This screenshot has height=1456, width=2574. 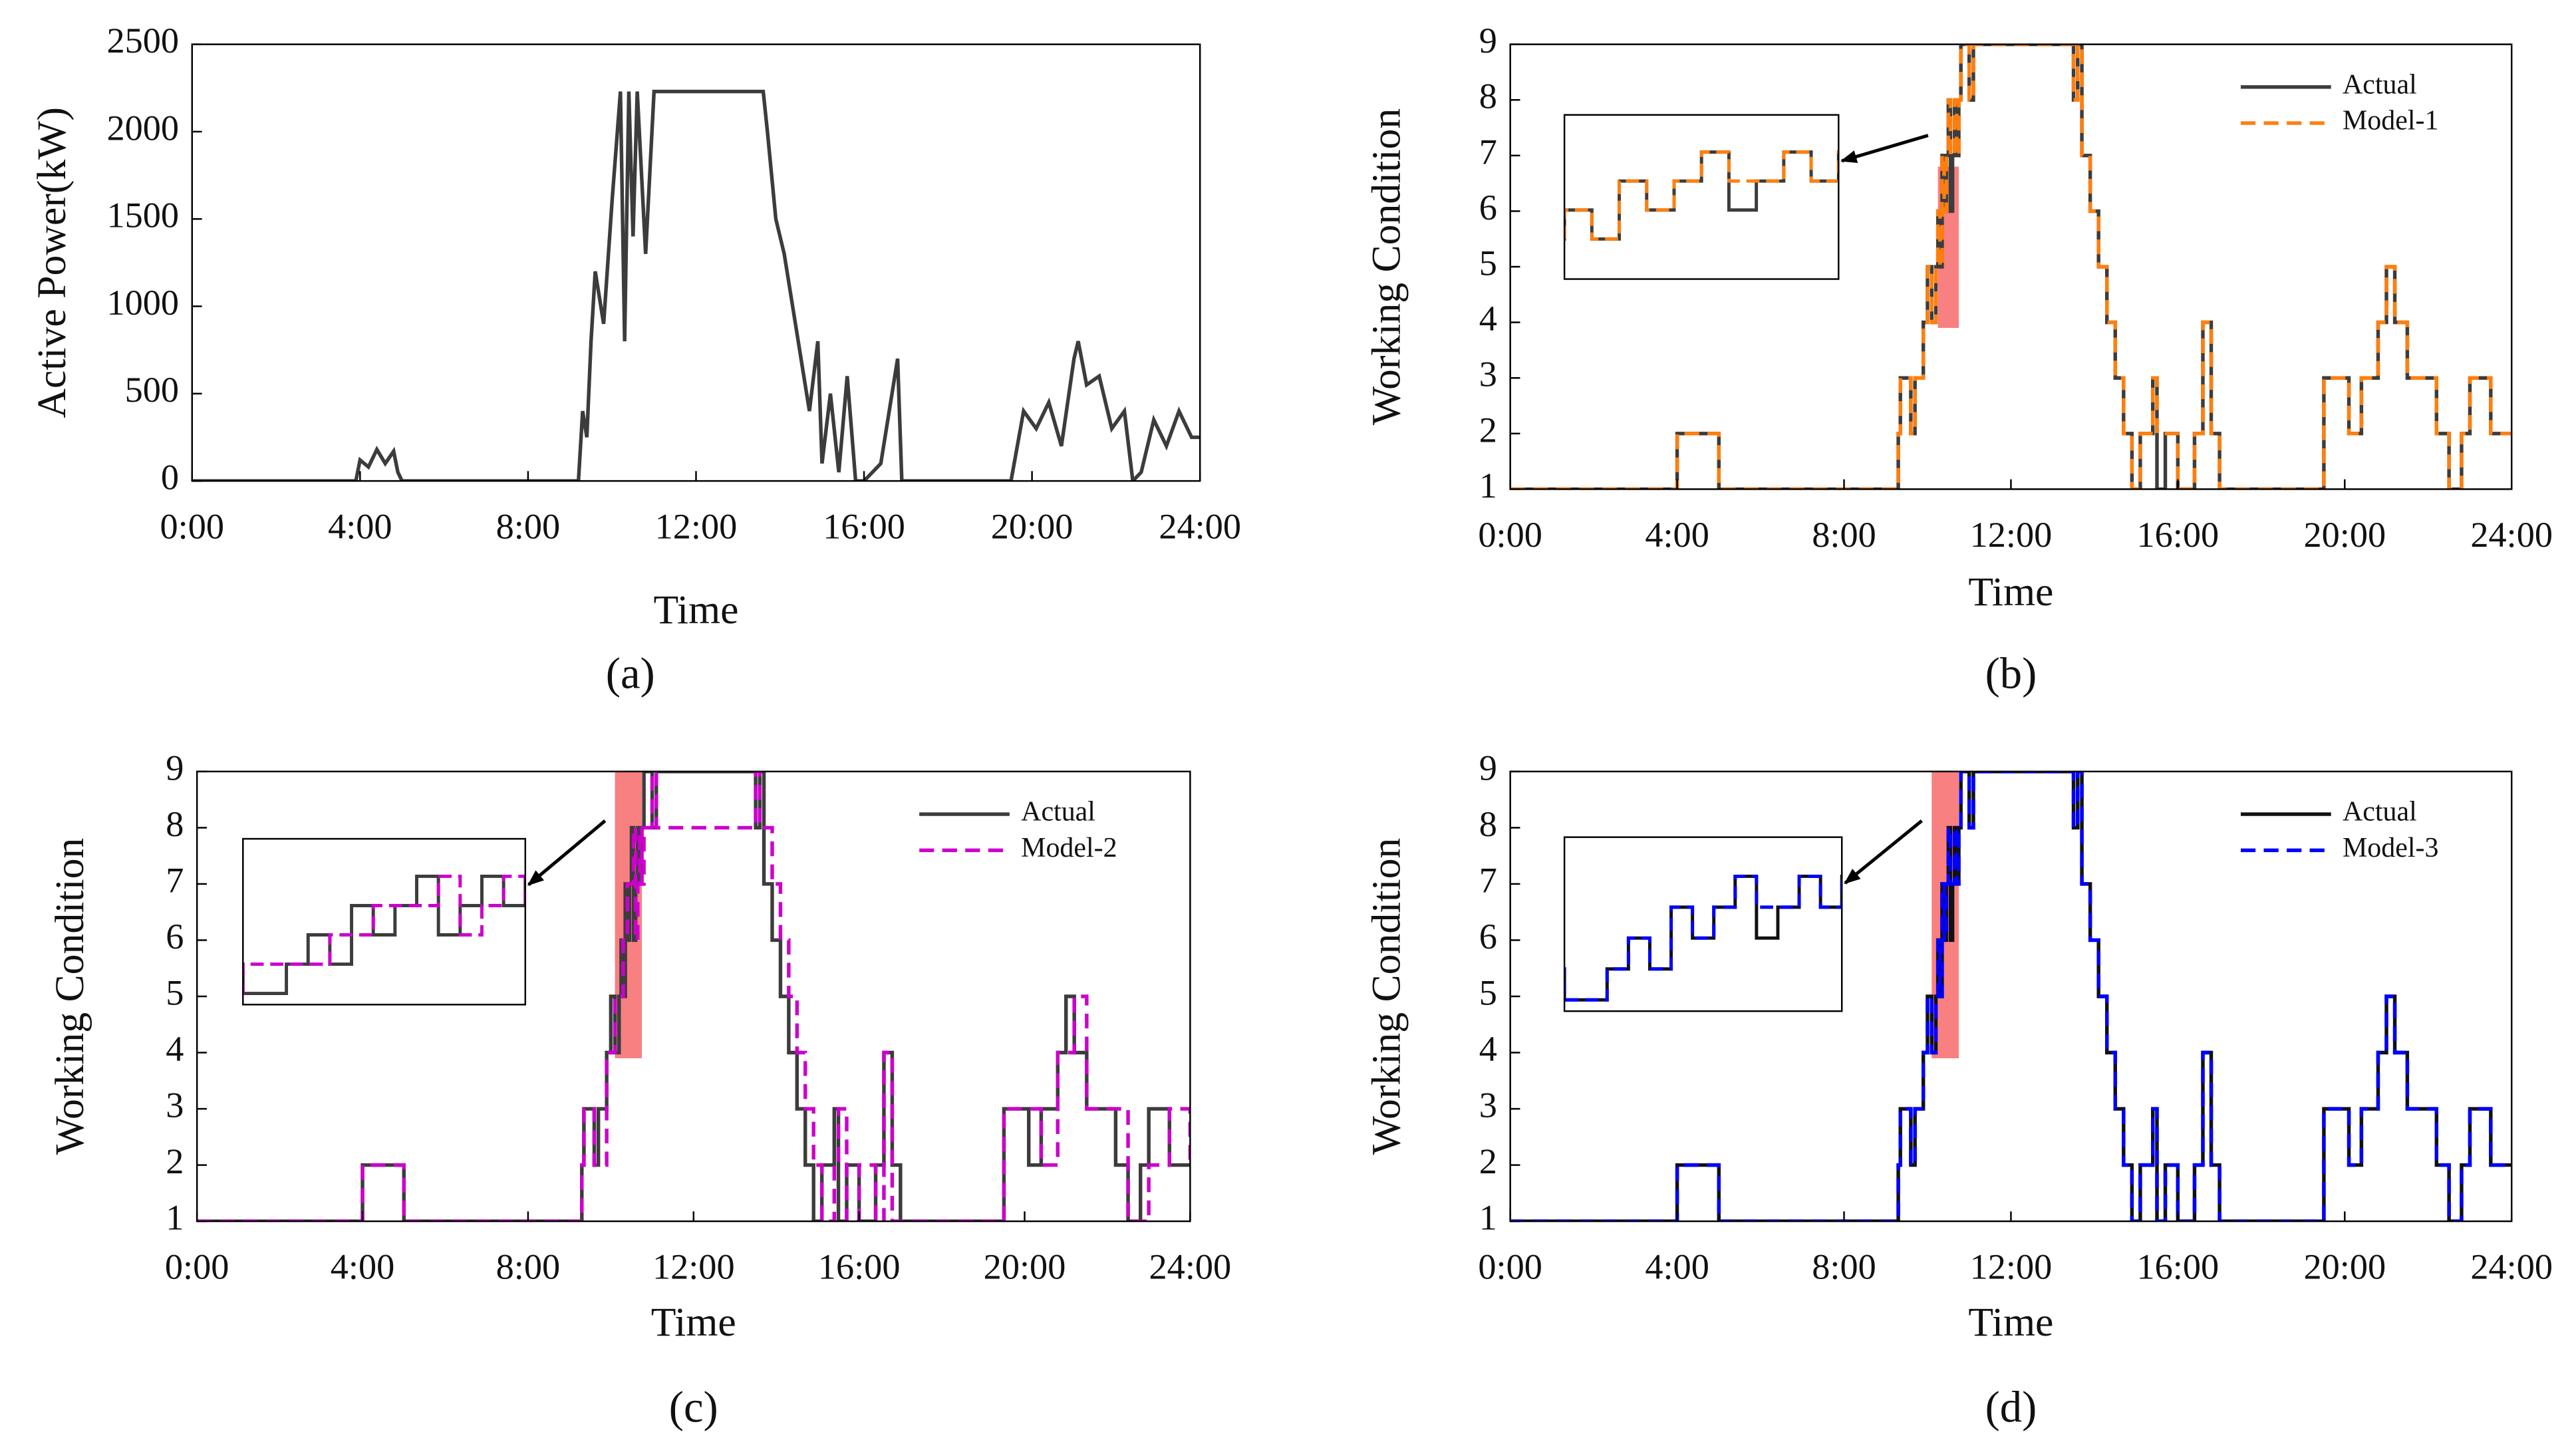 What do you see at coordinates (142, 215) in the screenshot?
I see `y-tick-label: 1500` at bounding box center [142, 215].